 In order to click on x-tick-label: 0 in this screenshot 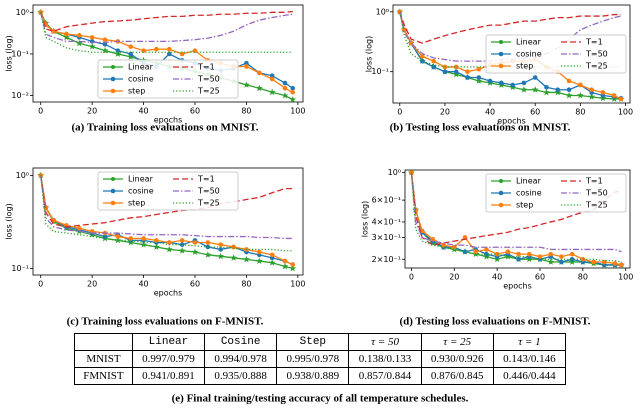, I will do `click(40, 284)`.